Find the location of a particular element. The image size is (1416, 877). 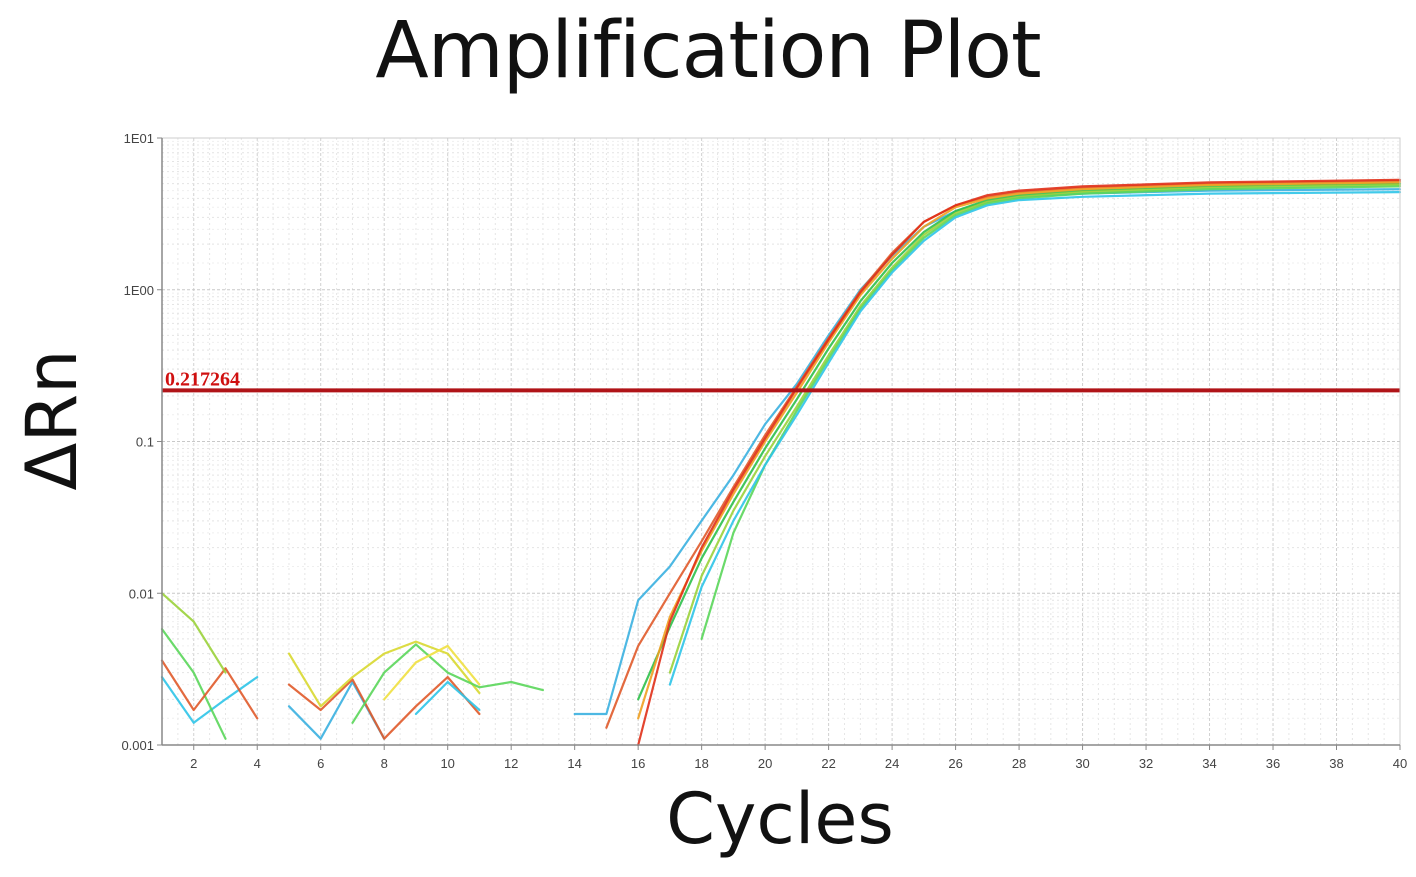

x-tick-label: 34 is located at coordinates (1209, 763).